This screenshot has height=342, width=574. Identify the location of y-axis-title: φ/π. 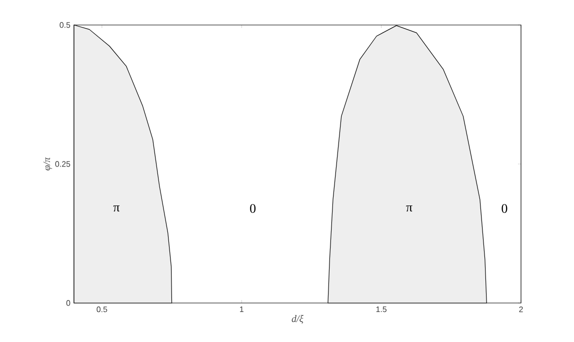
(47, 163).